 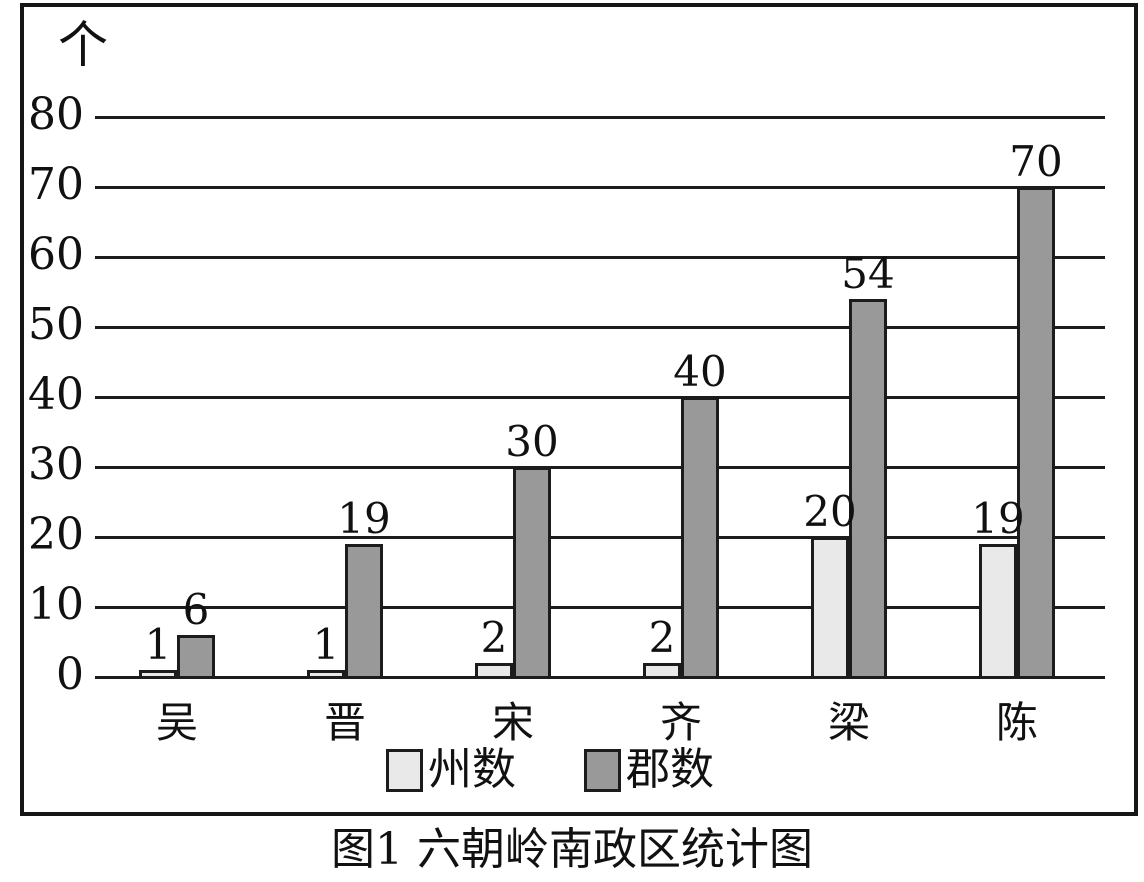 I want to click on bar-州数-梁, so click(x=830, y=608).